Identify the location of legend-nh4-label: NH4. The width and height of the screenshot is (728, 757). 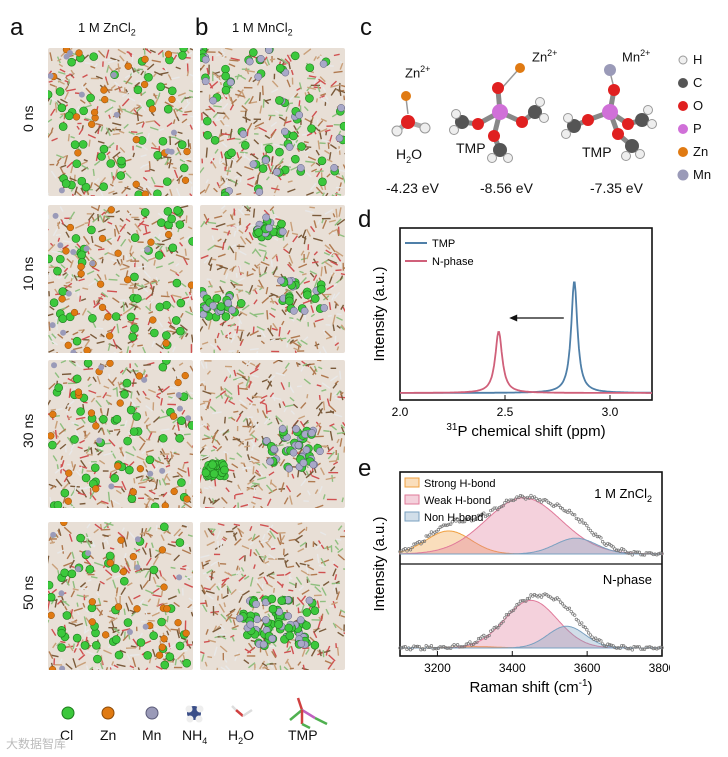
(194, 736).